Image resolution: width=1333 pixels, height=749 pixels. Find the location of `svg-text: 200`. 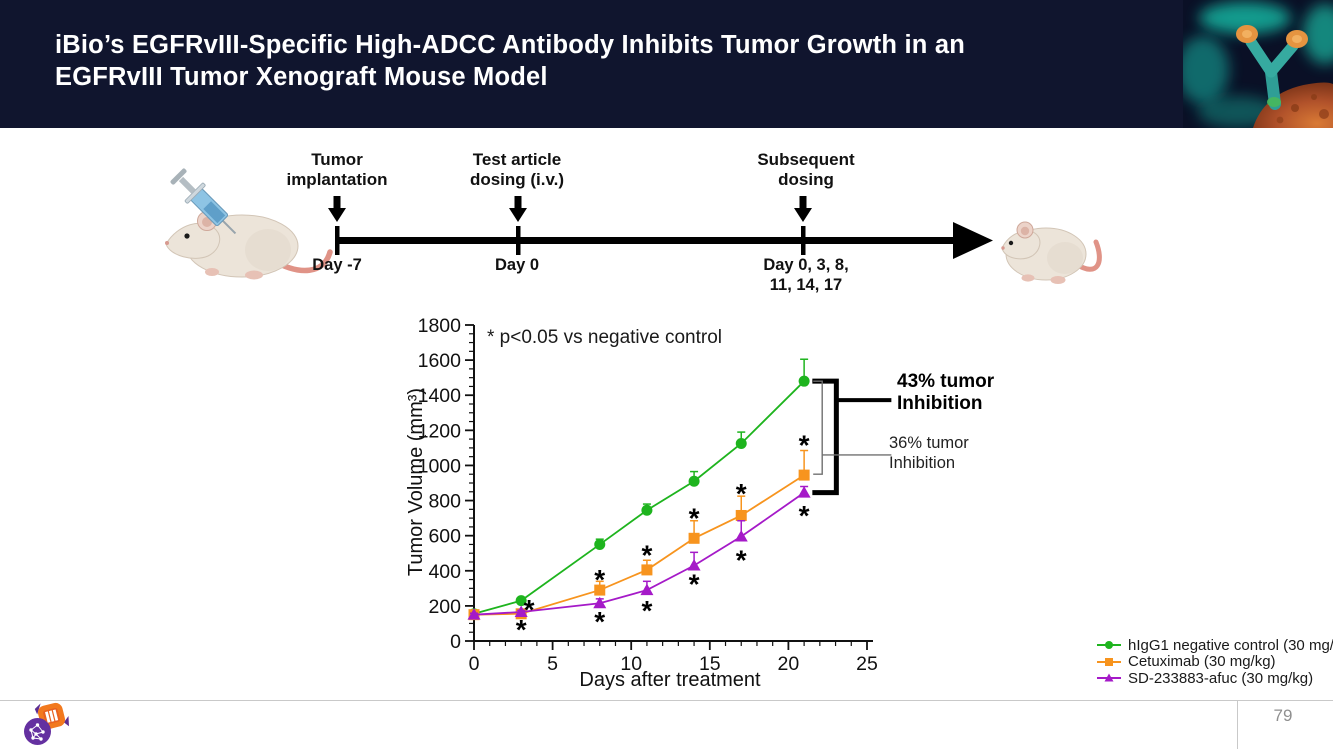

svg-text: 200 is located at coordinates (444, 607).